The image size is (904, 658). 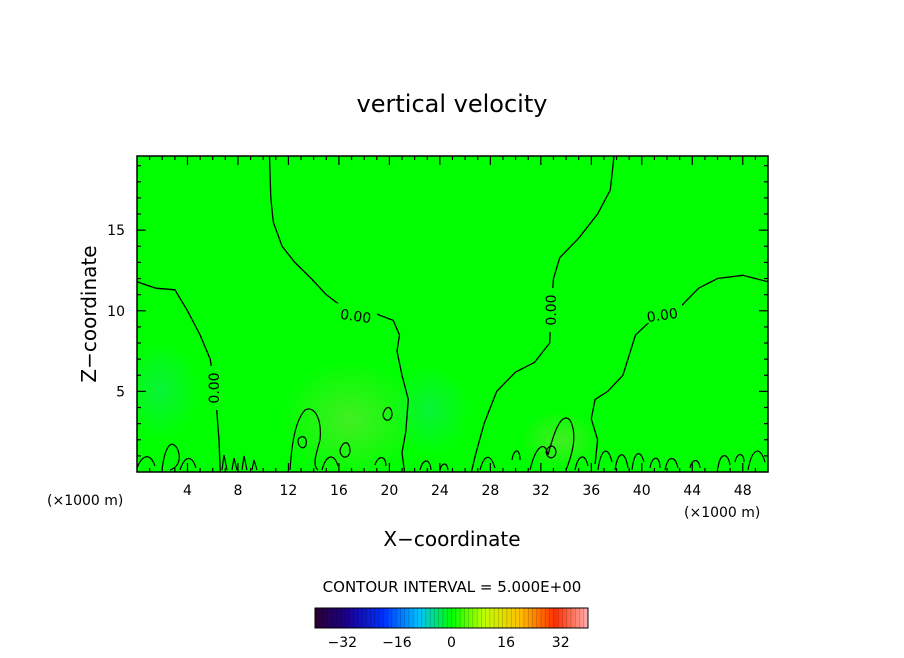 What do you see at coordinates (591, 491) in the screenshot?
I see `x-tick-label: 36` at bounding box center [591, 491].